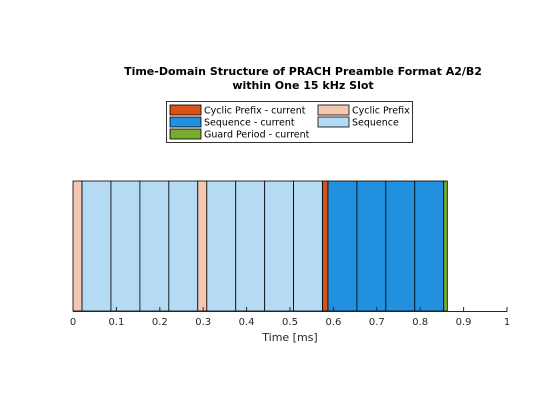 The height and width of the screenshot is (420, 560). What do you see at coordinates (203, 322) in the screenshot?
I see `x-tick-label-3: 0.3` at bounding box center [203, 322].